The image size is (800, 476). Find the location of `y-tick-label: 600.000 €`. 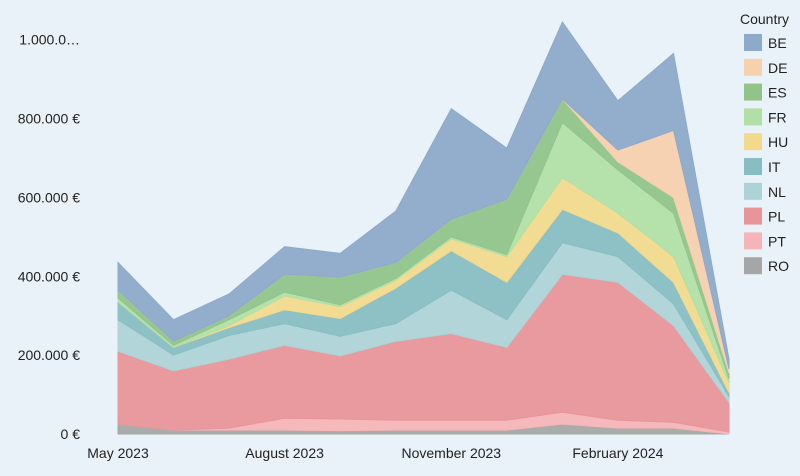

y-tick-label: 600.000 € is located at coordinates (49, 197).